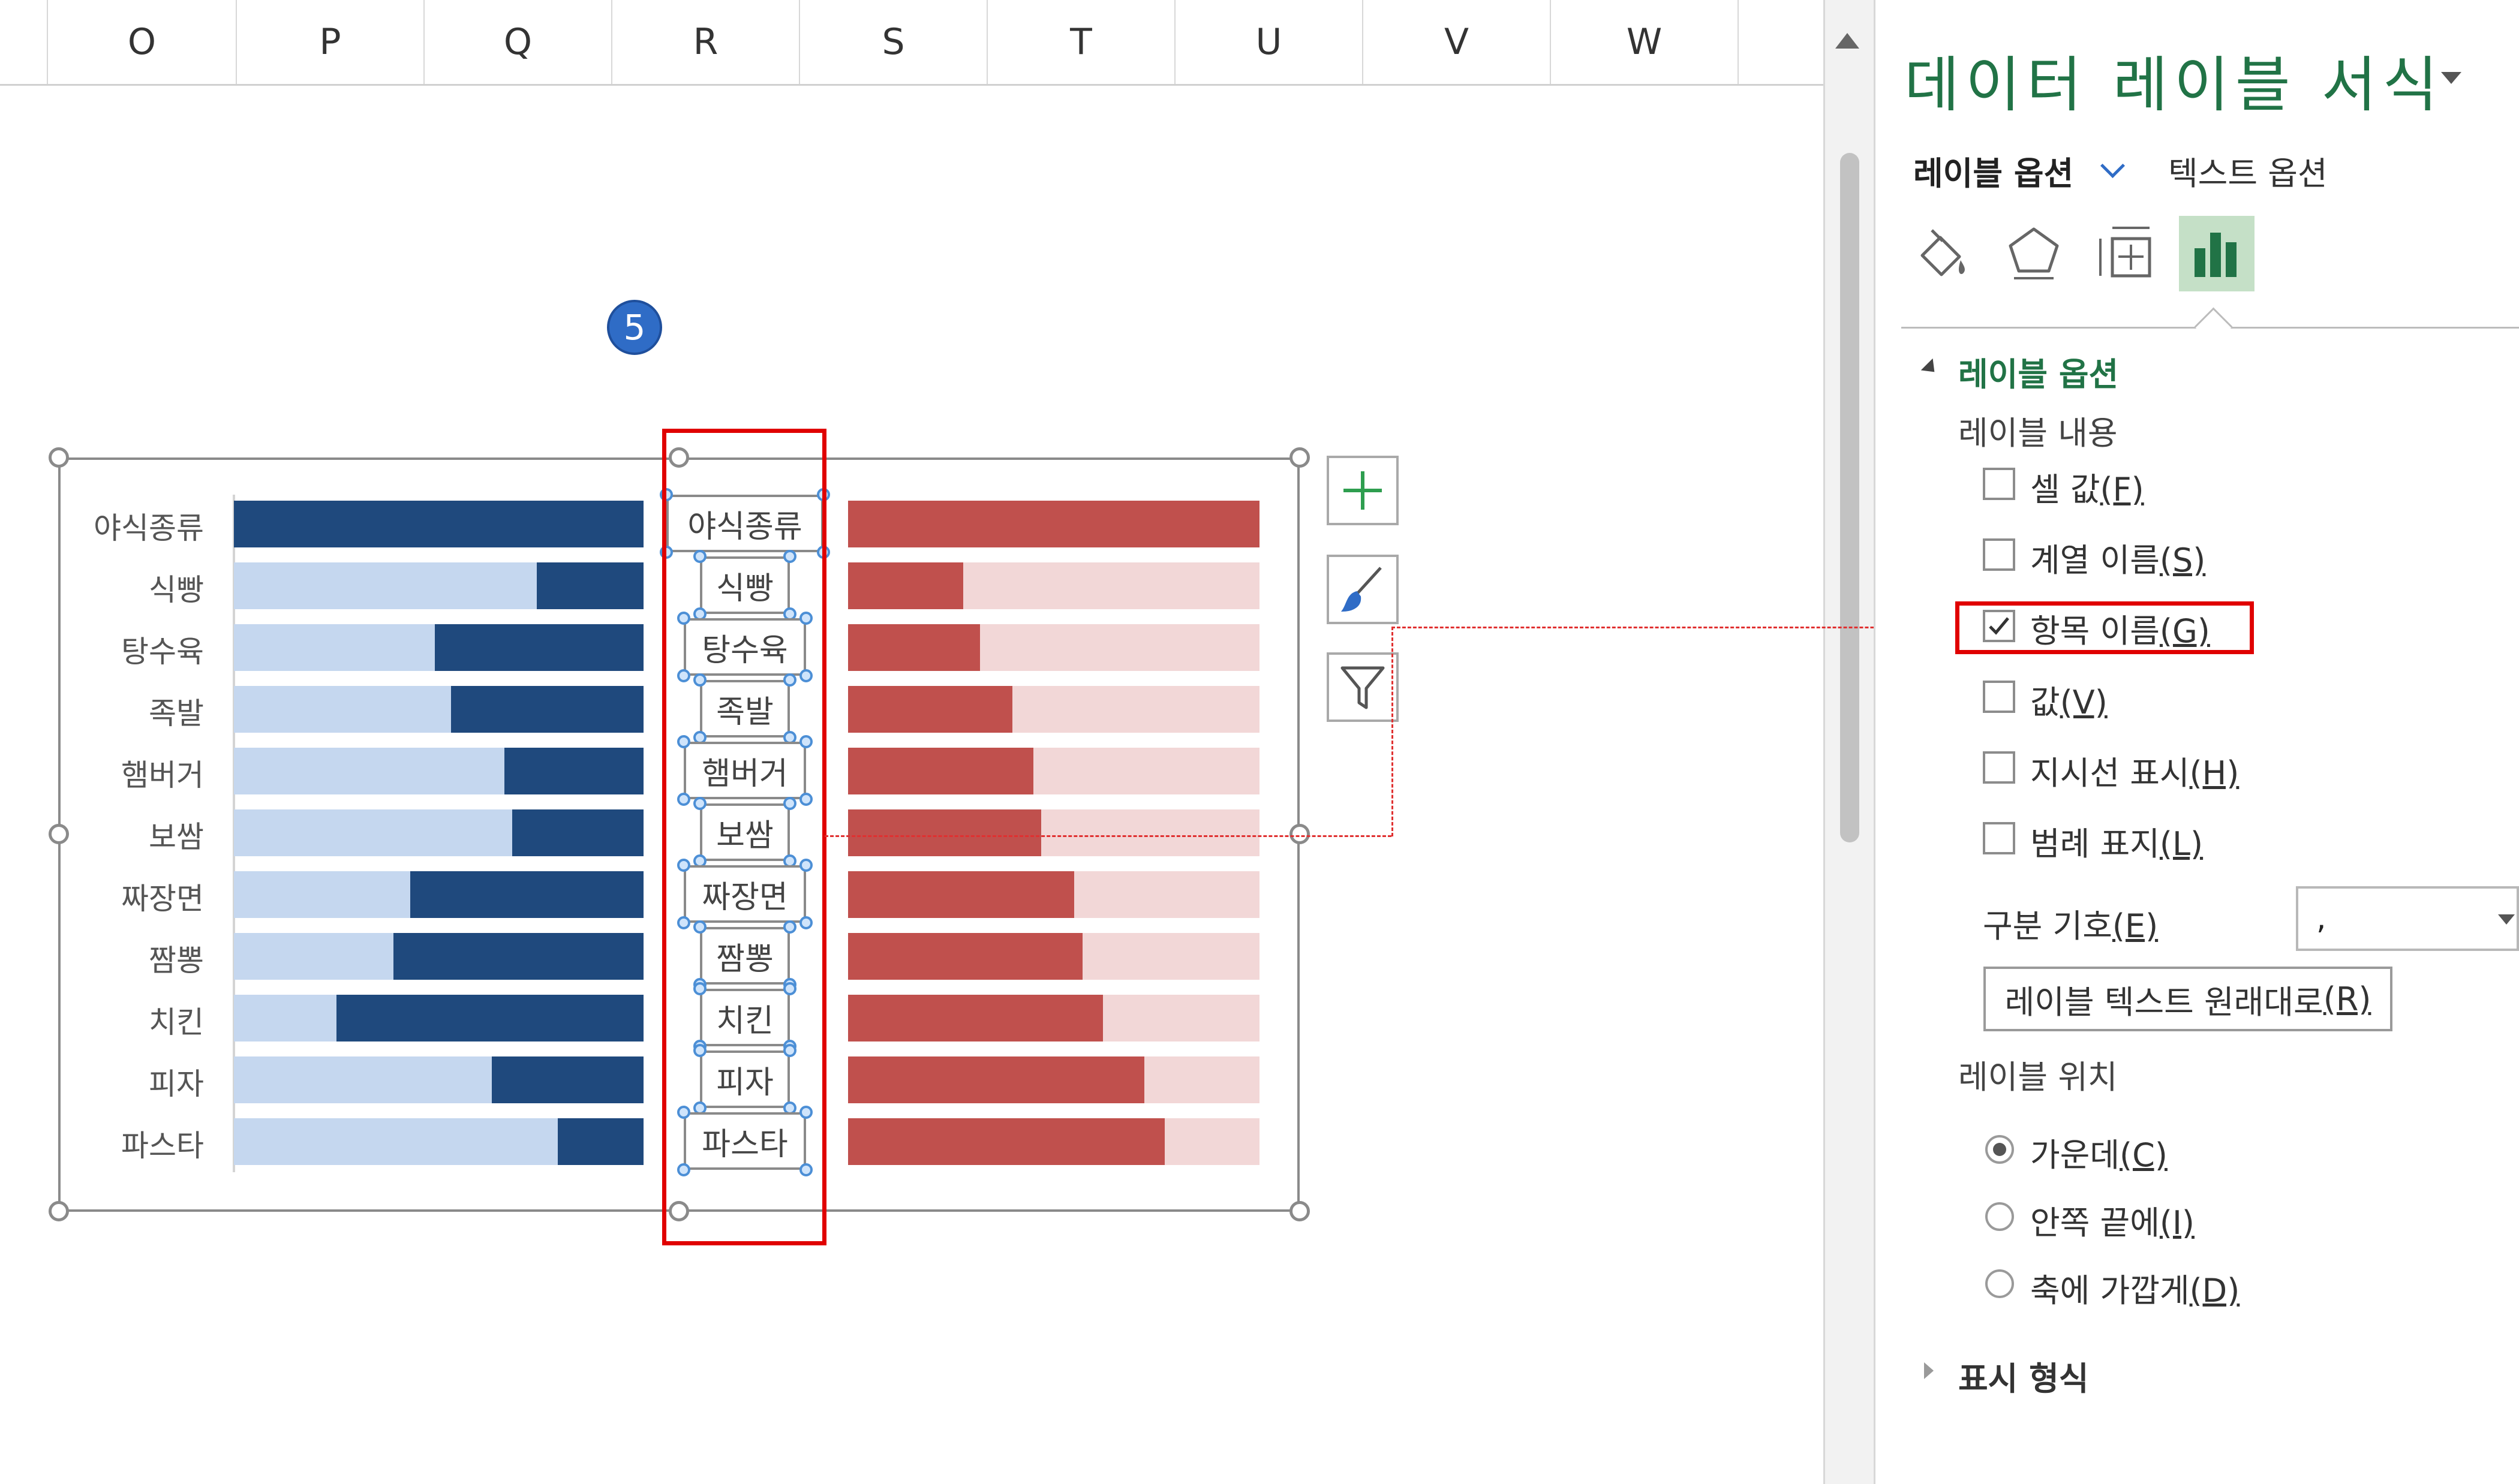 The image size is (2519, 1484). What do you see at coordinates (1849, 497) in the screenshot?
I see `scrollbar-thumb` at bounding box center [1849, 497].